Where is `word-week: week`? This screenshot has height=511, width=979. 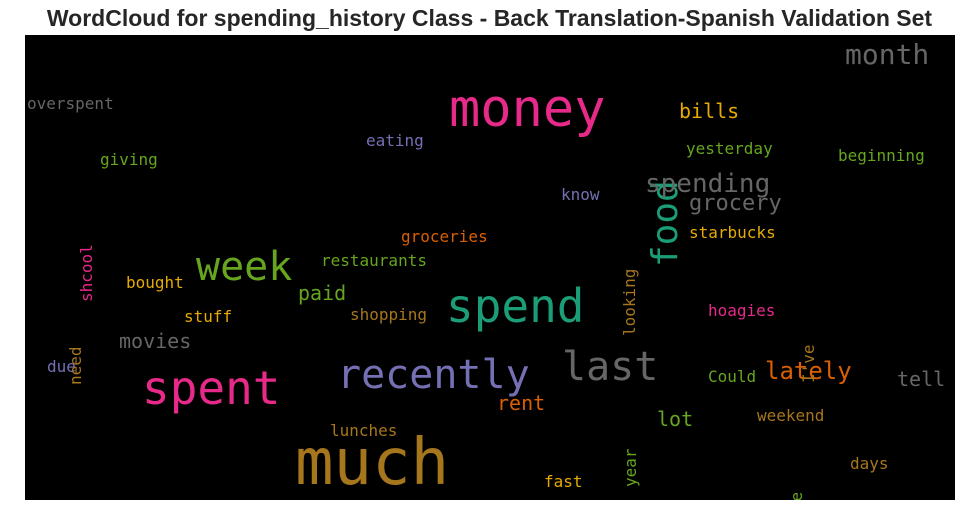
word-week: week is located at coordinates (244, 267).